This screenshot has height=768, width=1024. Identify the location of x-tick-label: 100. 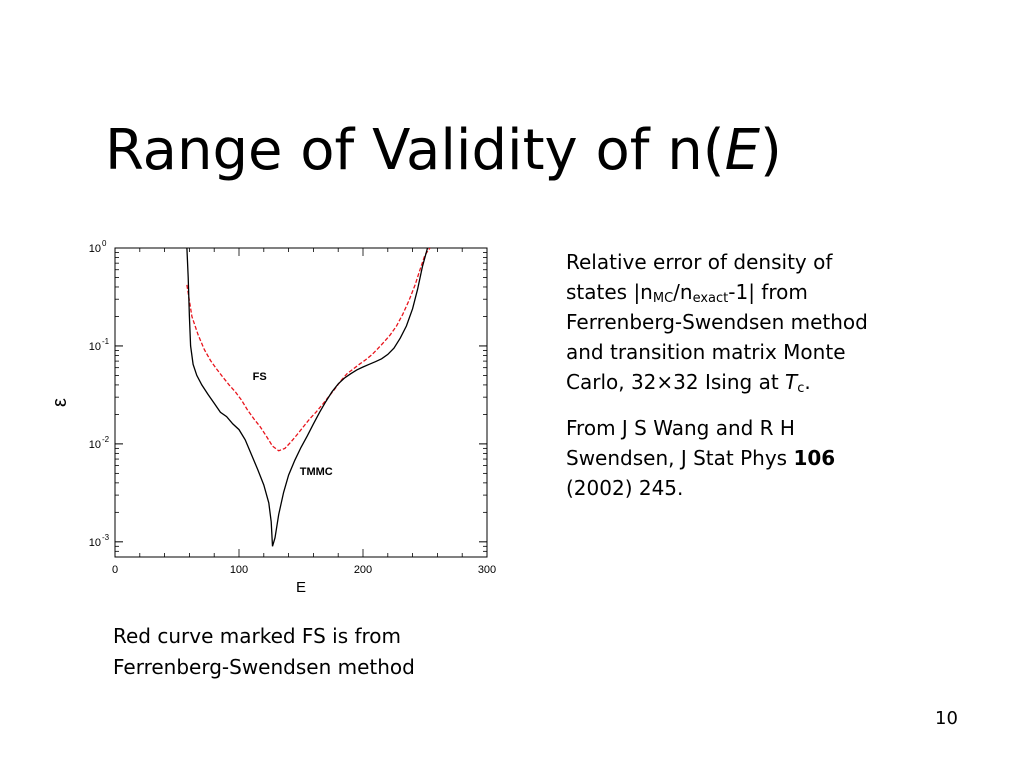
(239, 570).